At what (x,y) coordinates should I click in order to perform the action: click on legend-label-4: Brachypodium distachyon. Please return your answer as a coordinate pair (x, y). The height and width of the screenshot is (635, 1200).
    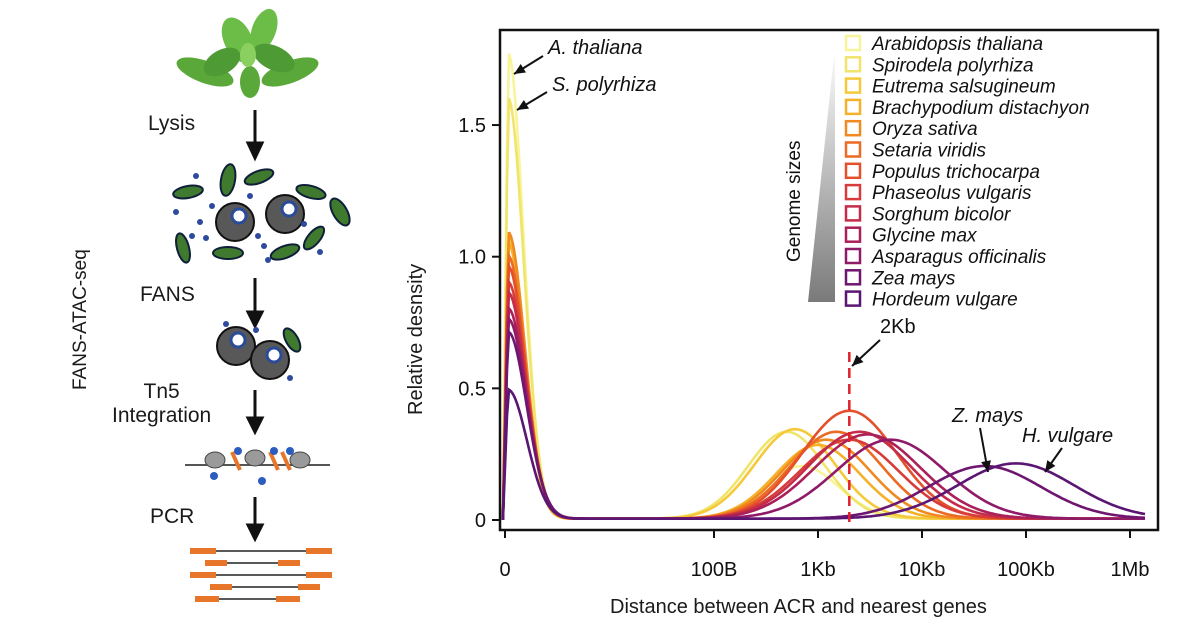
    Looking at the image, I should click on (981, 108).